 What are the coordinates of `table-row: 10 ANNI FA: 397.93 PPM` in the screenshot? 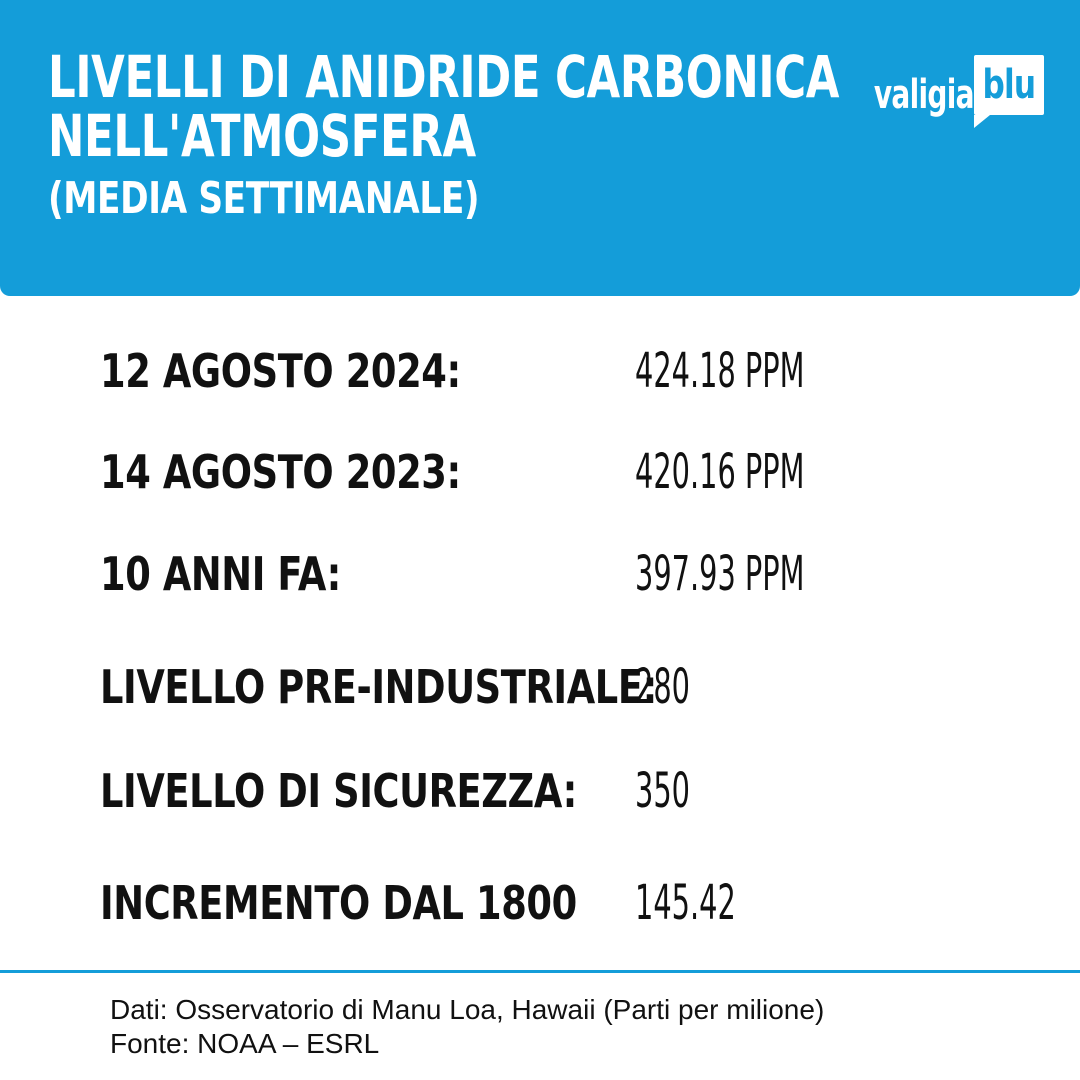 It's located at (550, 574).